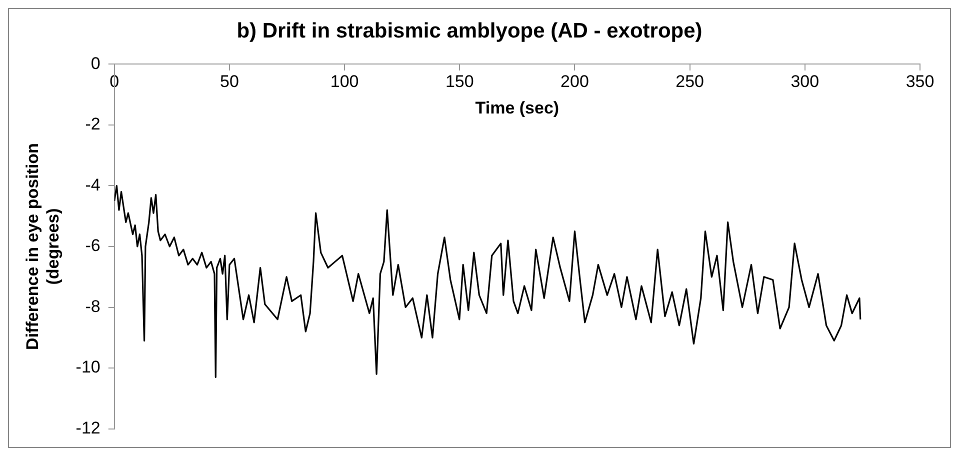  I want to click on y-tick-label: -2, so click(92, 124).